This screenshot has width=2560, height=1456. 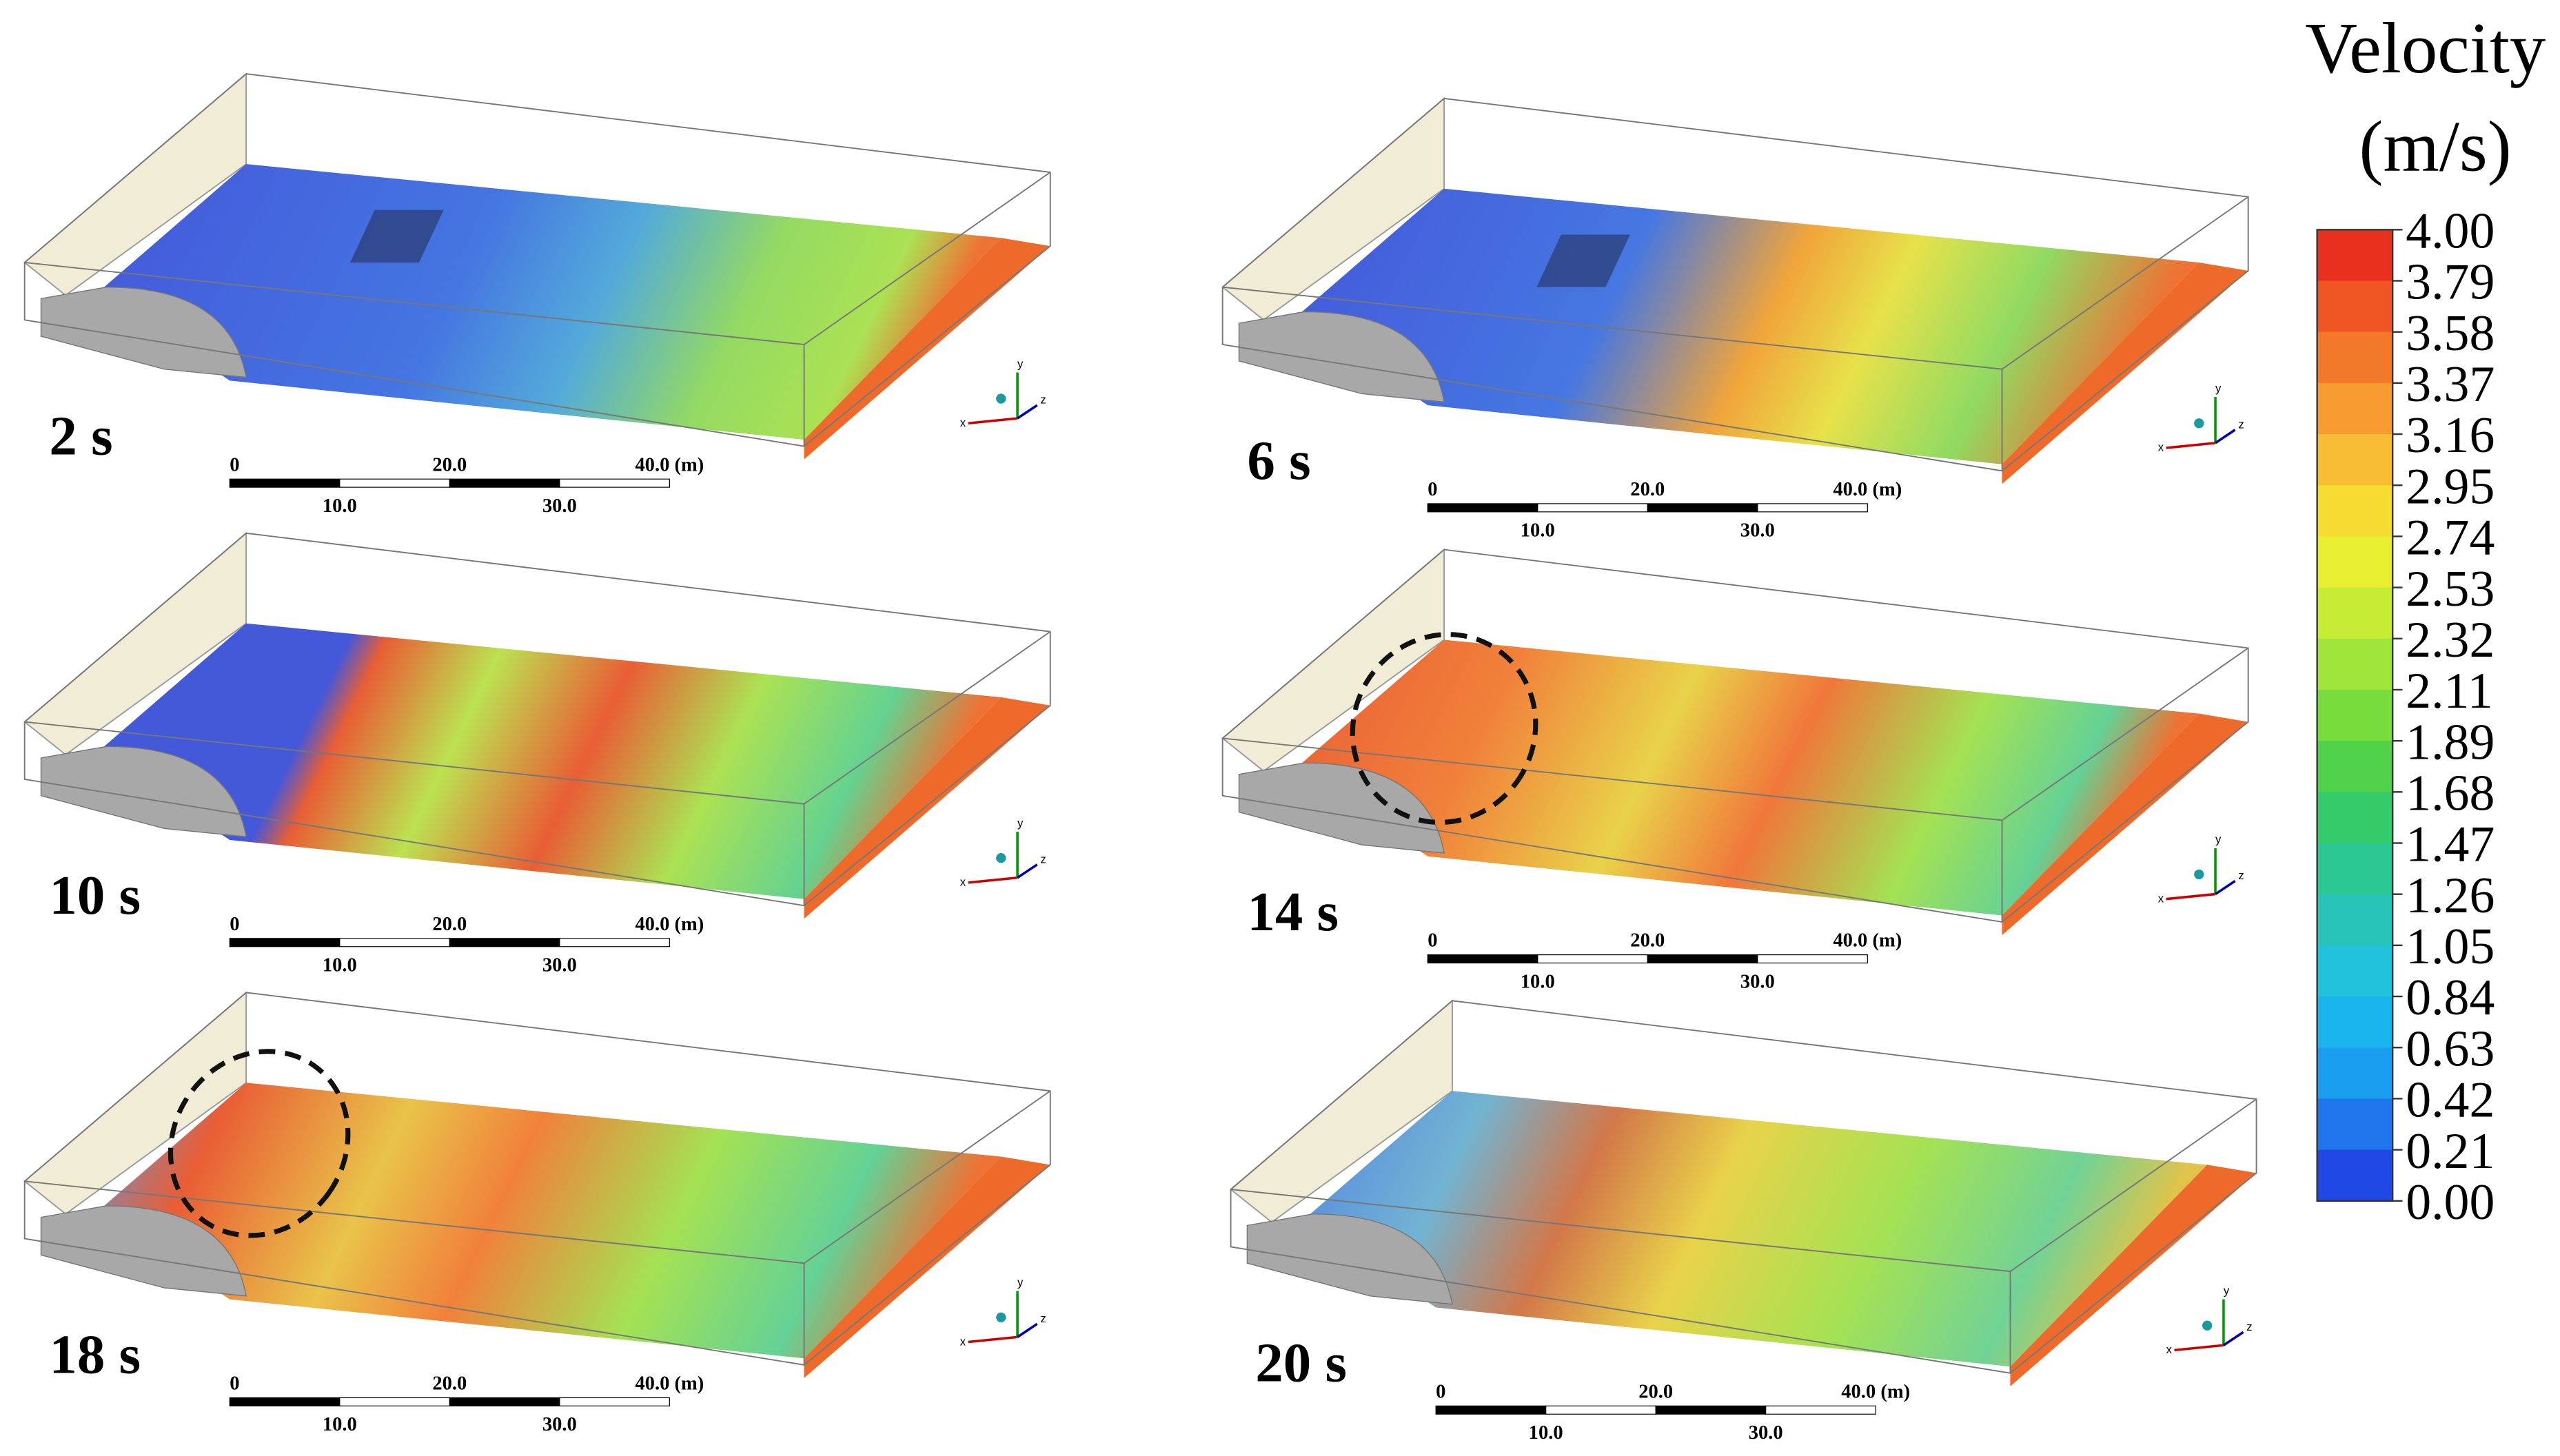 What do you see at coordinates (2450, 384) in the screenshot?
I see `colorbar-label: 3.37` at bounding box center [2450, 384].